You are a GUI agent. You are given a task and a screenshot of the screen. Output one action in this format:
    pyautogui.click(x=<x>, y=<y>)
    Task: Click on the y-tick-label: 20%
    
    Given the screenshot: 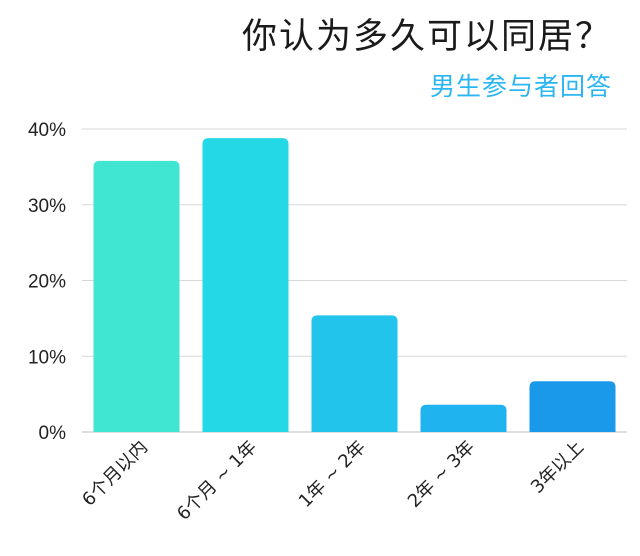 What is the action you would take?
    pyautogui.click(x=47, y=282)
    